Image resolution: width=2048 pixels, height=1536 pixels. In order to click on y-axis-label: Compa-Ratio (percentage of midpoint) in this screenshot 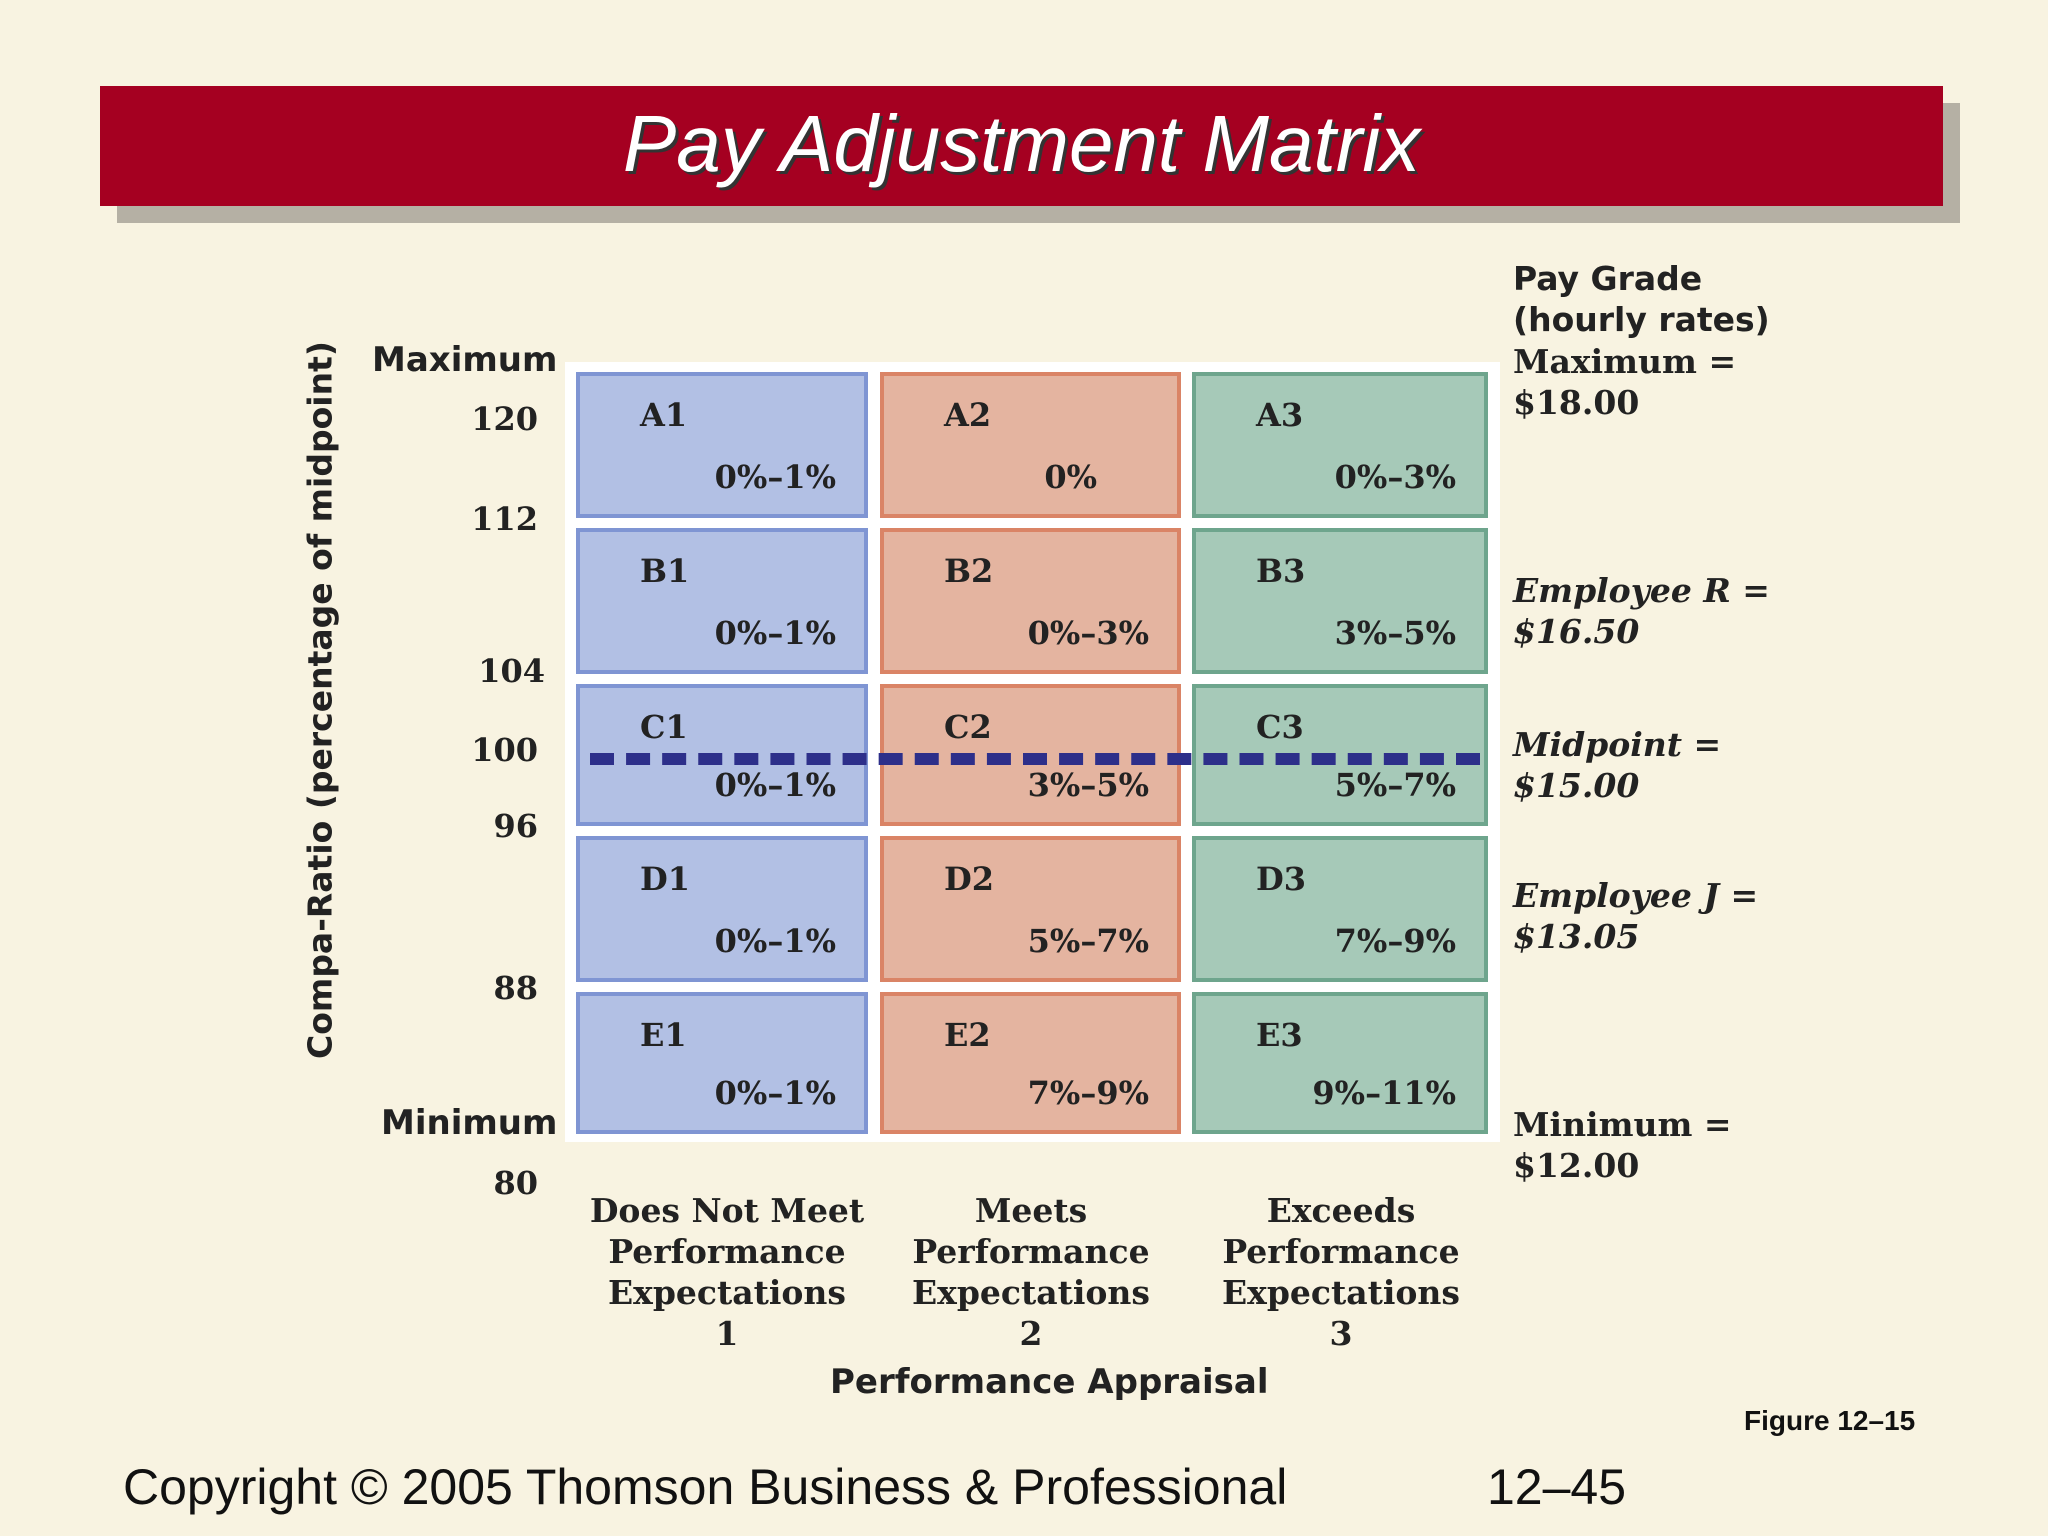, I will do `click(320, 700)`.